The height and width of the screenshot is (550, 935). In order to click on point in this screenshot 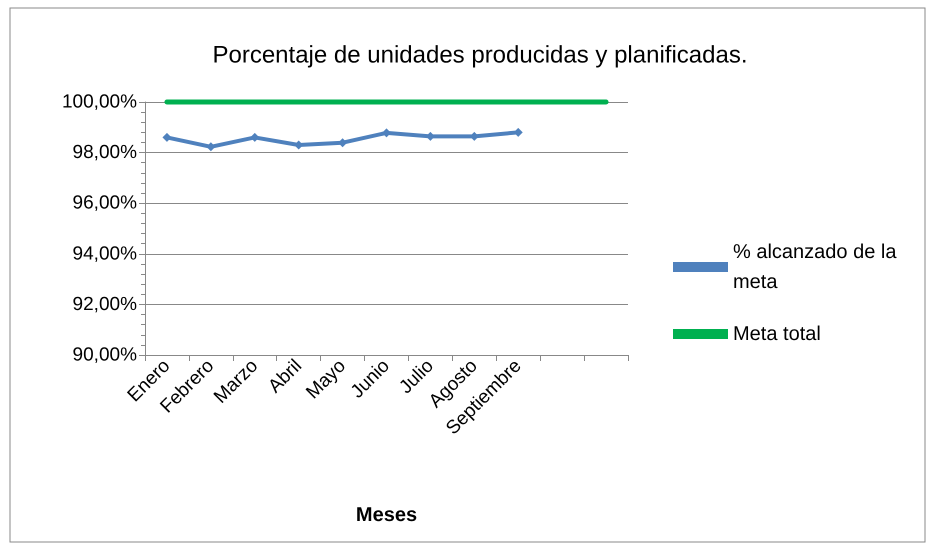, I will do `click(167, 137)`.